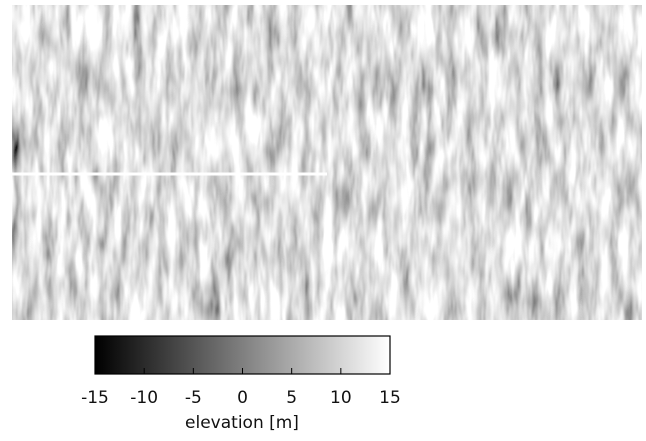 This screenshot has width=646, height=441. I want to click on colorbar, so click(242, 355).